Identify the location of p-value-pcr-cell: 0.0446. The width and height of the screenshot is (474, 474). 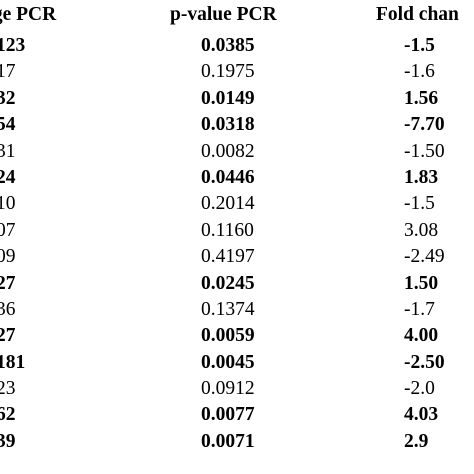
(228, 177).